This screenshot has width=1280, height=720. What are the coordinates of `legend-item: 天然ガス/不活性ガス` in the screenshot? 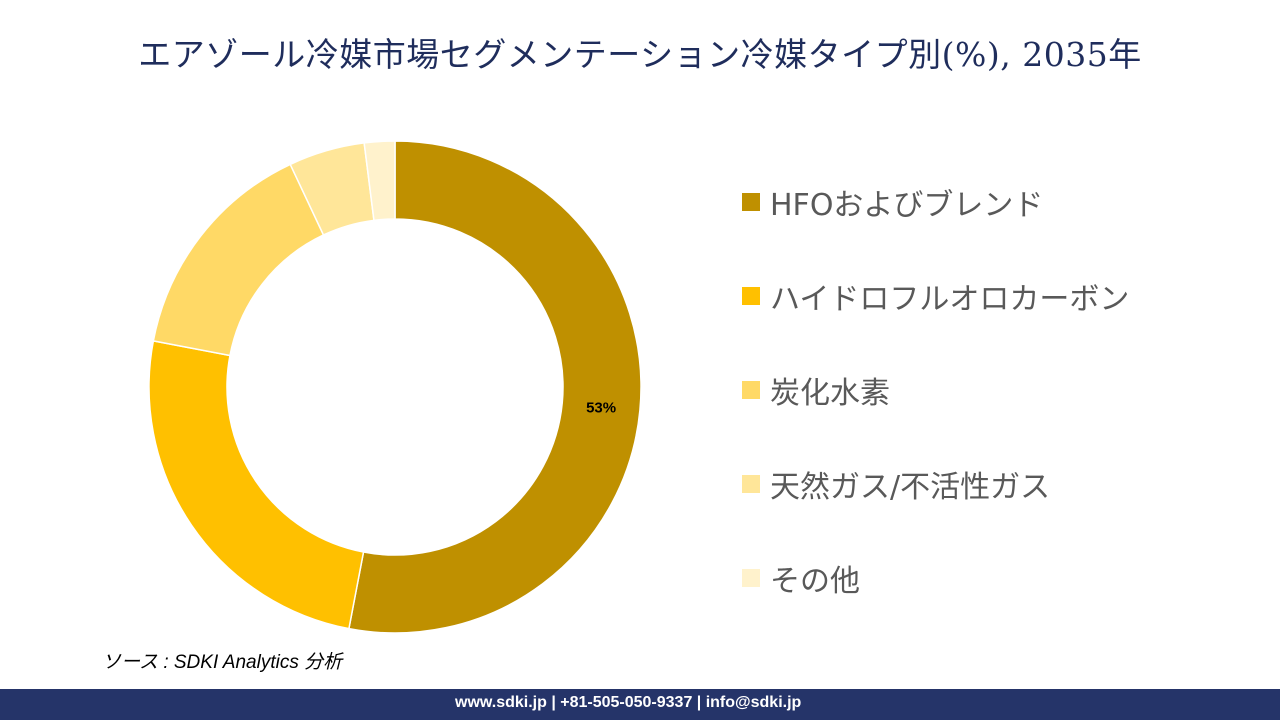 It's located at (896, 484).